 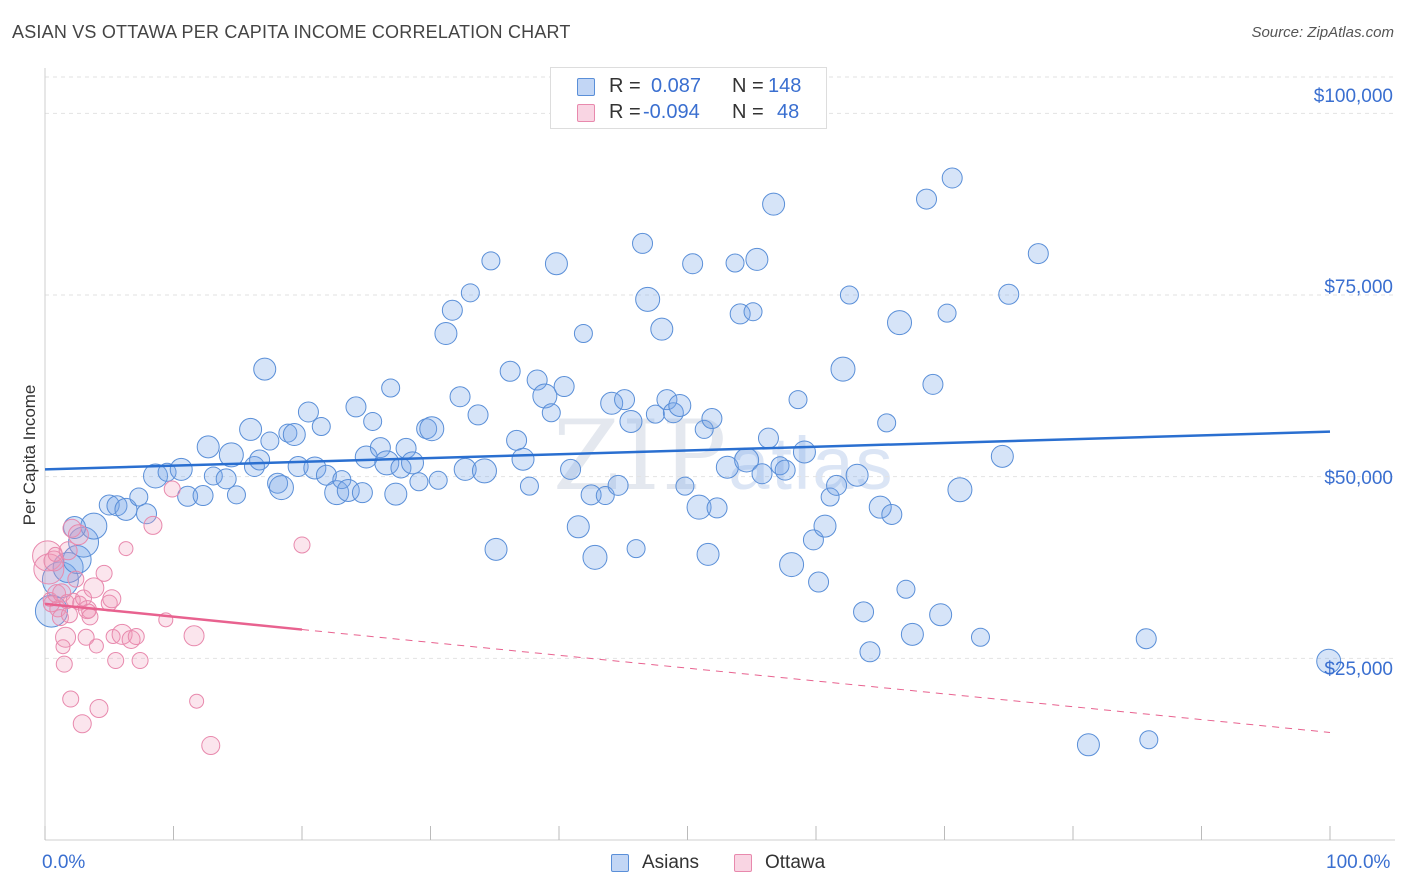 I want to click on legend-row-asians: R = 0.087 N = 148, so click(x=688, y=88).